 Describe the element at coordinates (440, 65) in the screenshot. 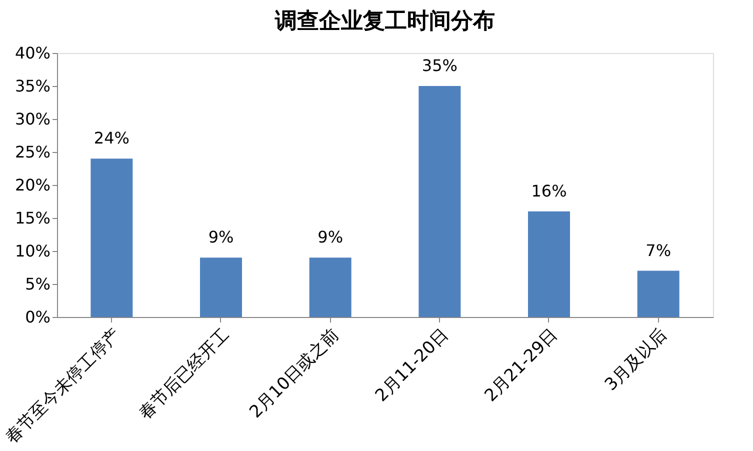

I see `data-label: 35%` at that location.